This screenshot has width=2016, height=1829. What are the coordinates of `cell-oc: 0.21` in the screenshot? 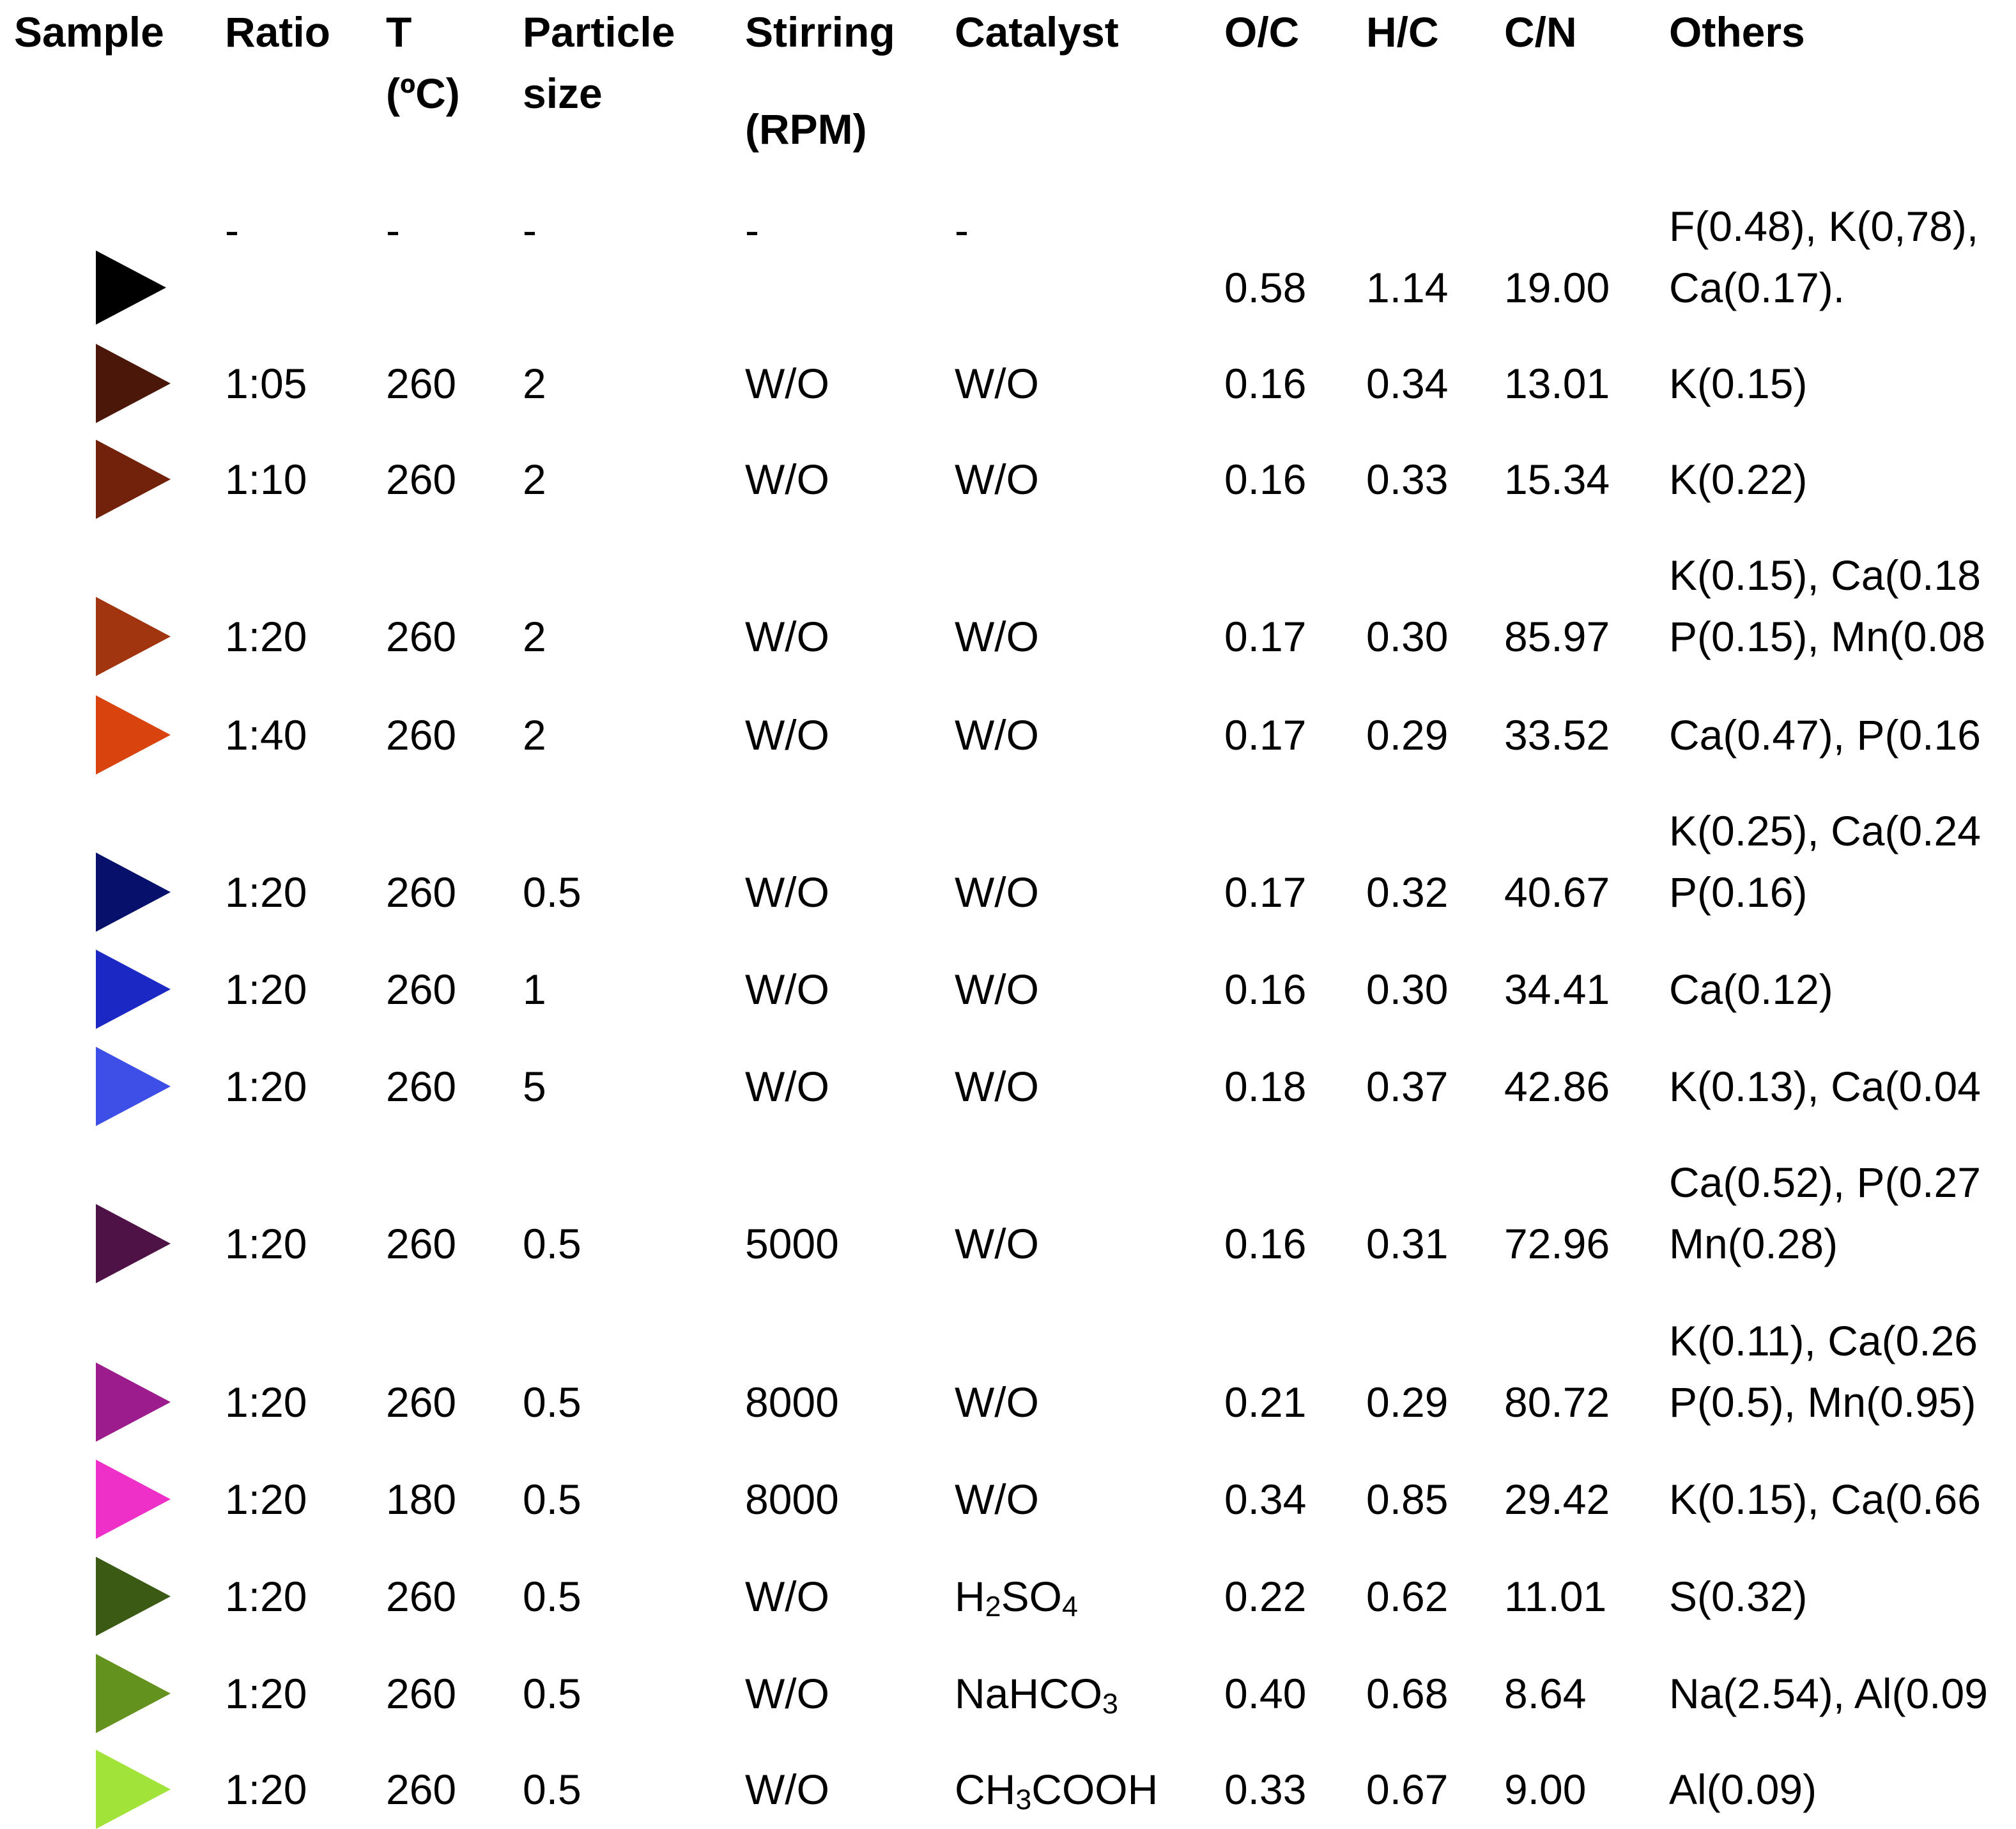 It's located at (1265, 1402).